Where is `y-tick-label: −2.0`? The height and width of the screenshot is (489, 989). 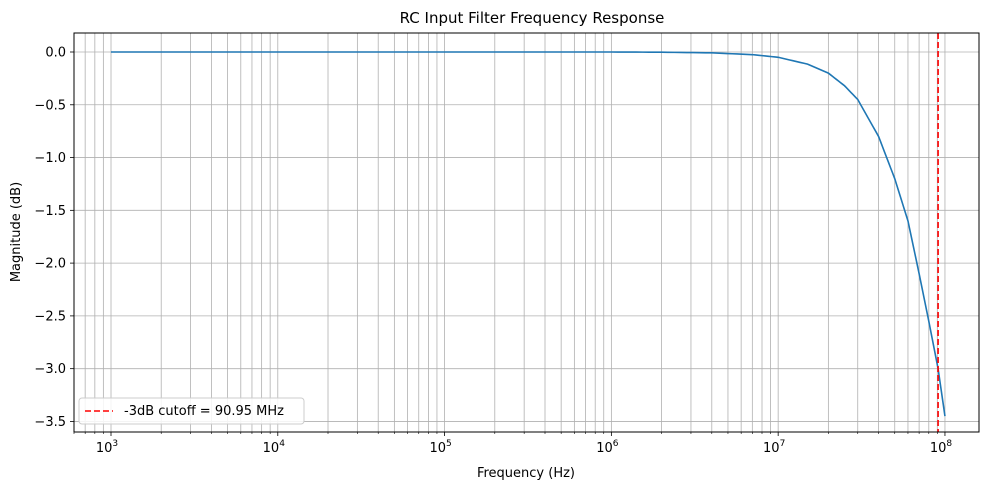 y-tick-label: −2.0 is located at coordinates (50, 264).